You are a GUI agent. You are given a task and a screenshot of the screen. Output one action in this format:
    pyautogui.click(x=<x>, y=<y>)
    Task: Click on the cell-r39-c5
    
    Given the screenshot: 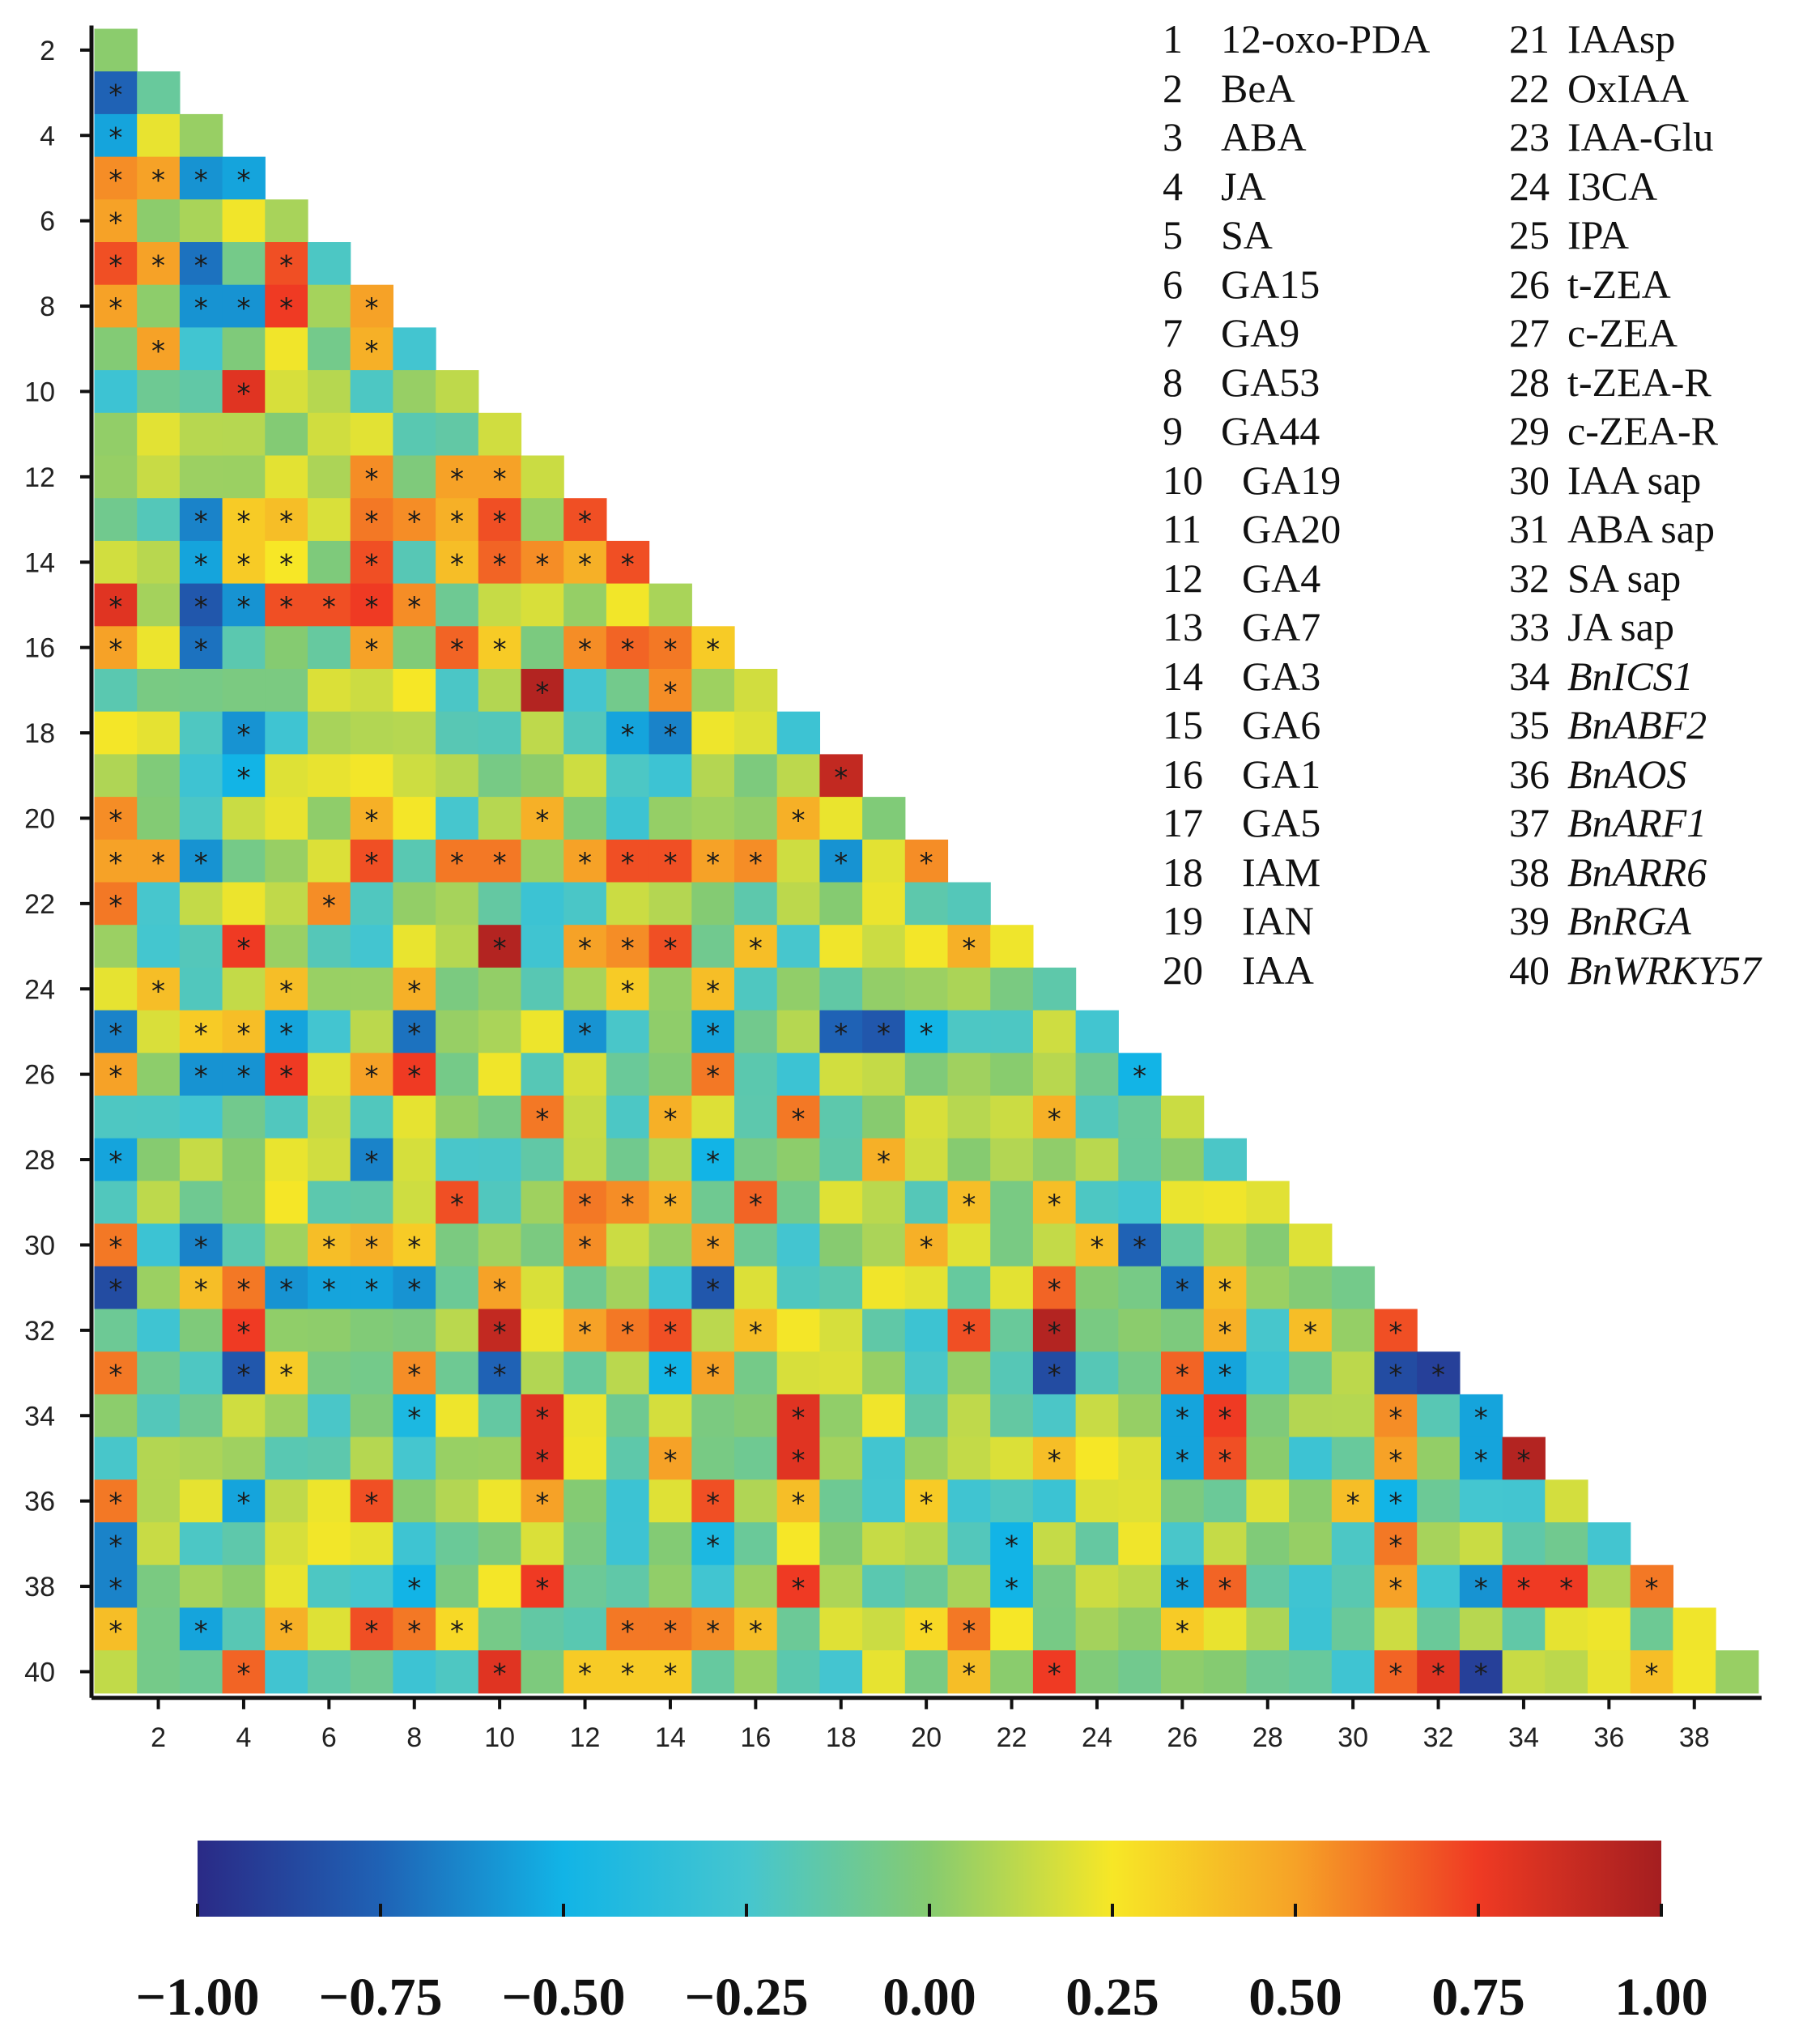 What is the action you would take?
    pyautogui.click(x=286, y=1629)
    